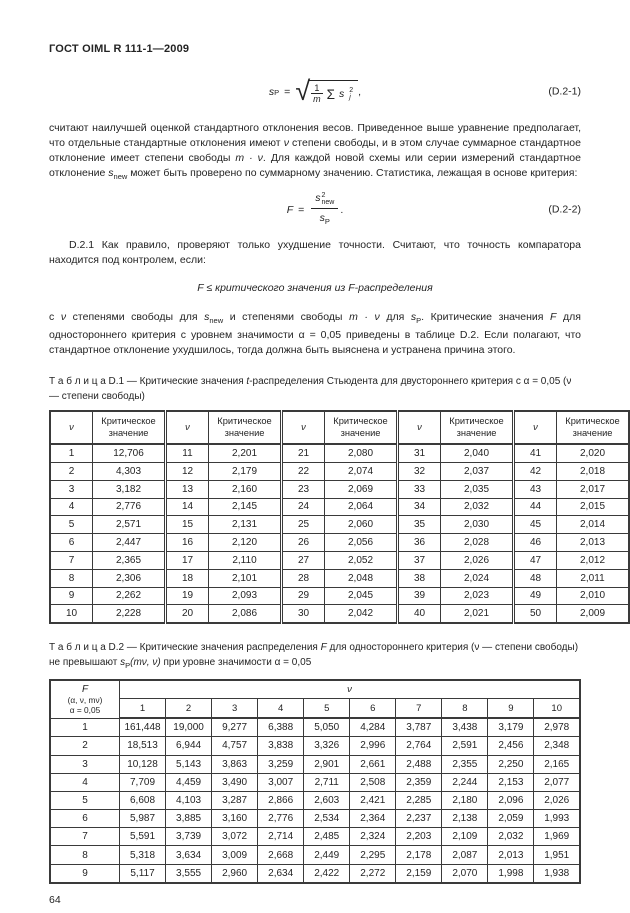 This screenshot has height=913, width=630. I want to click on table-cell: 6,608, so click(142, 800).